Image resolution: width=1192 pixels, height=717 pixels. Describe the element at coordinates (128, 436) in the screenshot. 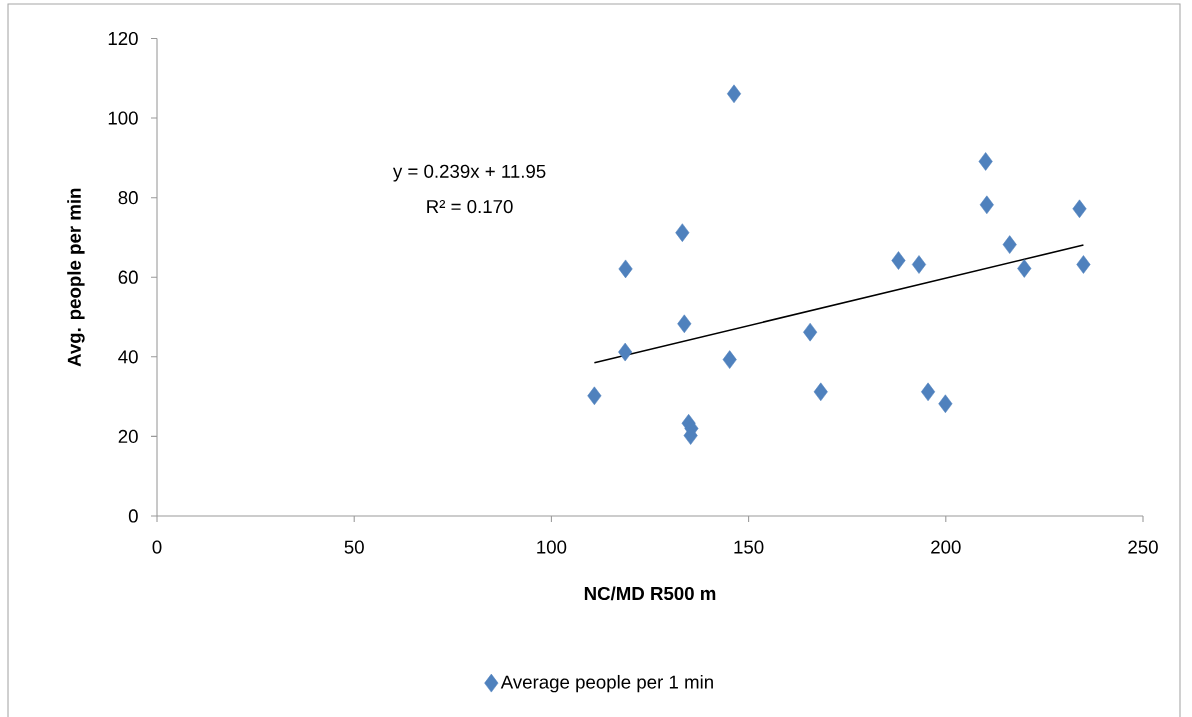

I see `y-tick-label: 20` at that location.